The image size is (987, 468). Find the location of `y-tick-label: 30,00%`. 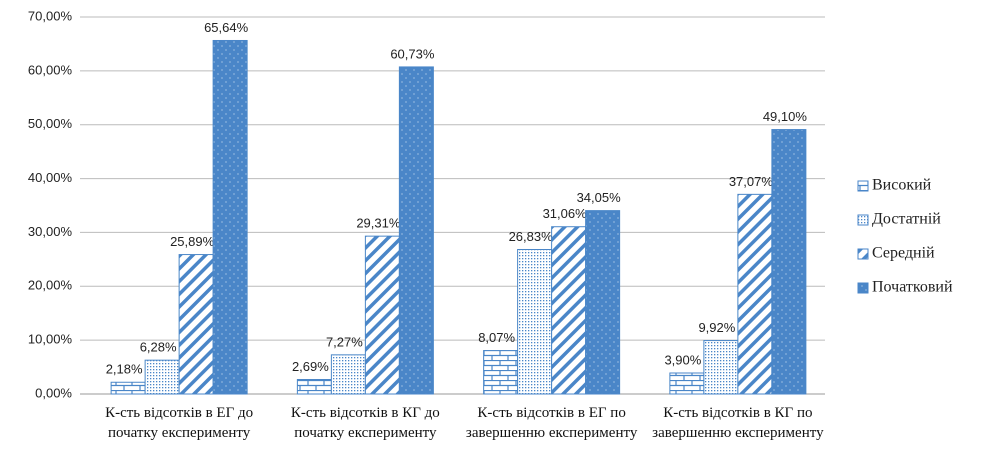

y-tick-label: 30,00% is located at coordinates (50, 231).